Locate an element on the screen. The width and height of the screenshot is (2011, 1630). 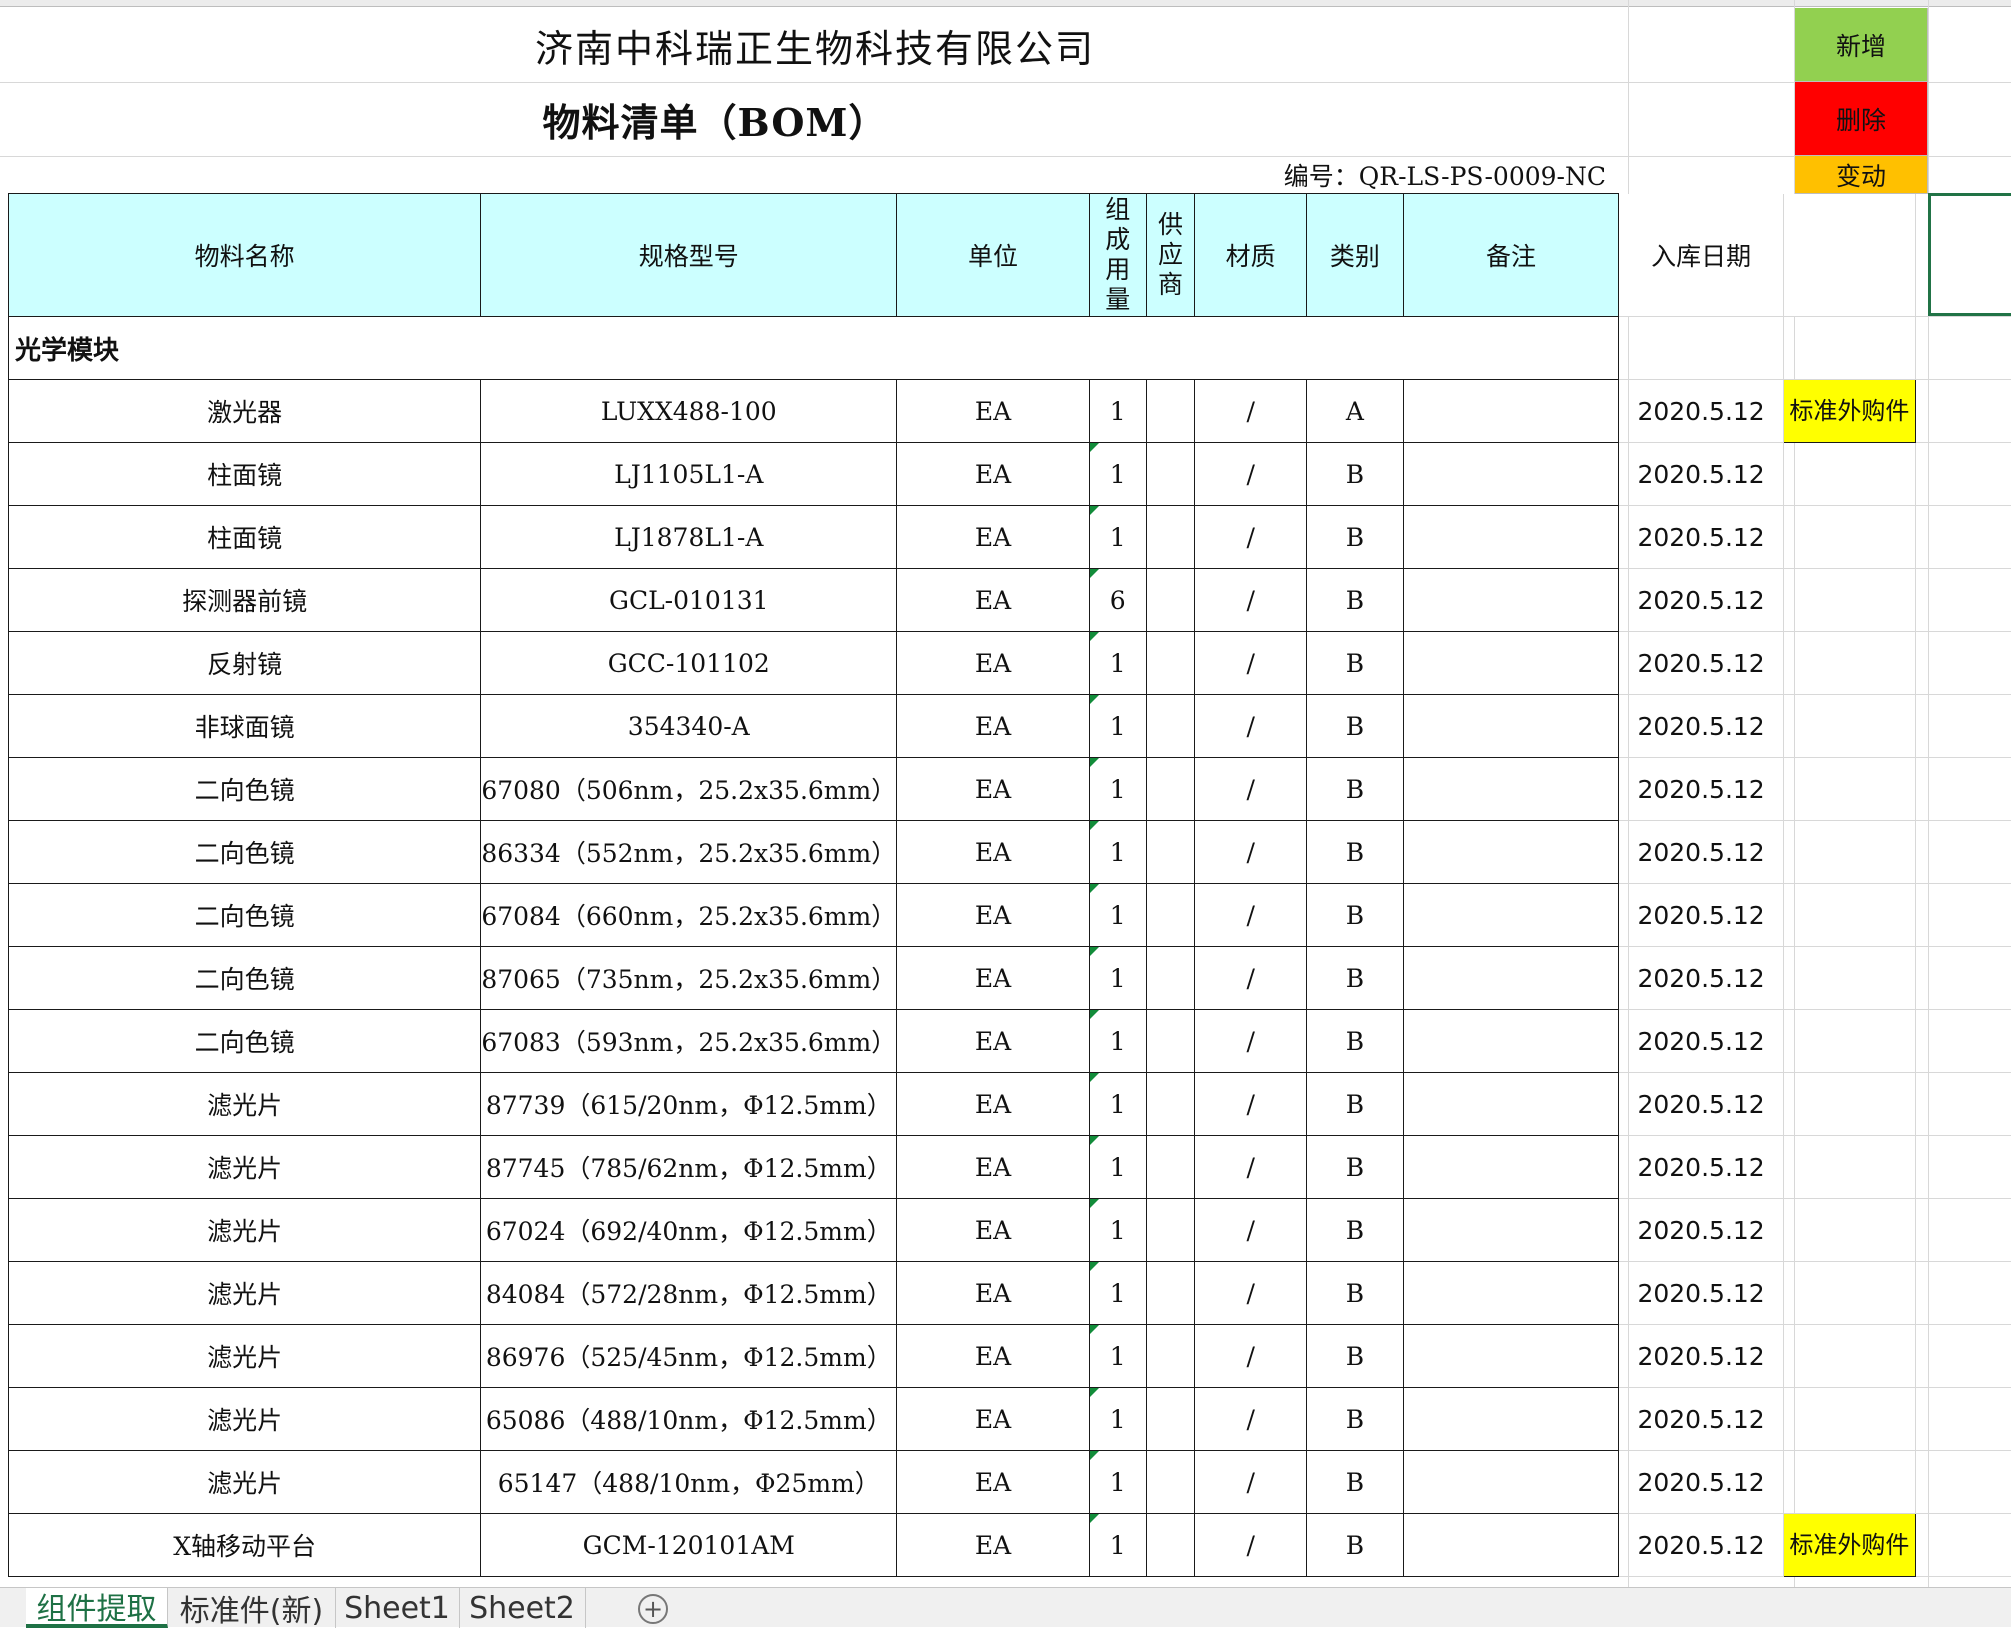
cell-spec: 67084（660nm，25.2x35.6mm） is located at coordinates (689, 915).